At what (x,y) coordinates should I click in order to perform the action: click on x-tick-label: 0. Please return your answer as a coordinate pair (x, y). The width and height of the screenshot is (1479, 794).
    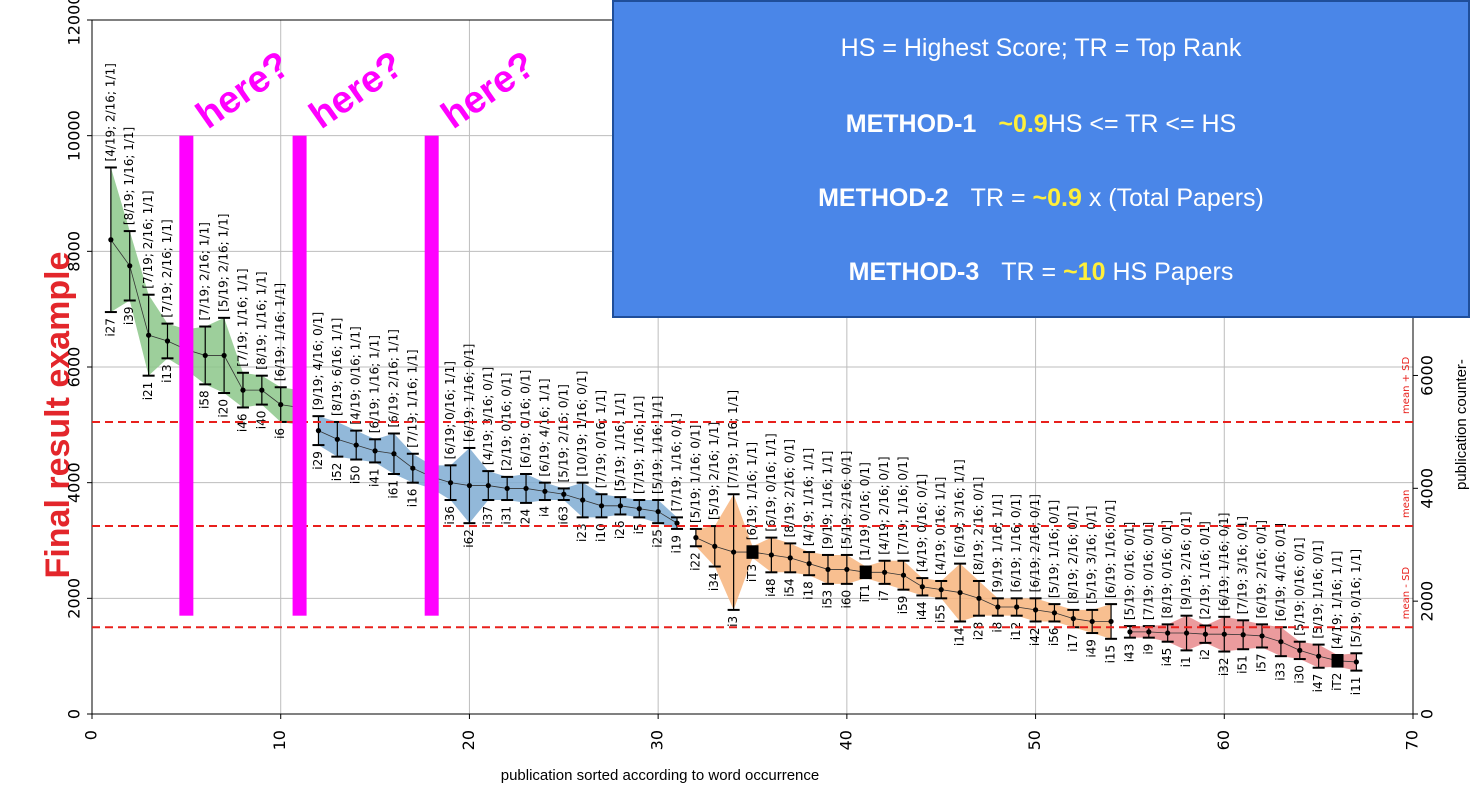
    Looking at the image, I should click on (91, 735).